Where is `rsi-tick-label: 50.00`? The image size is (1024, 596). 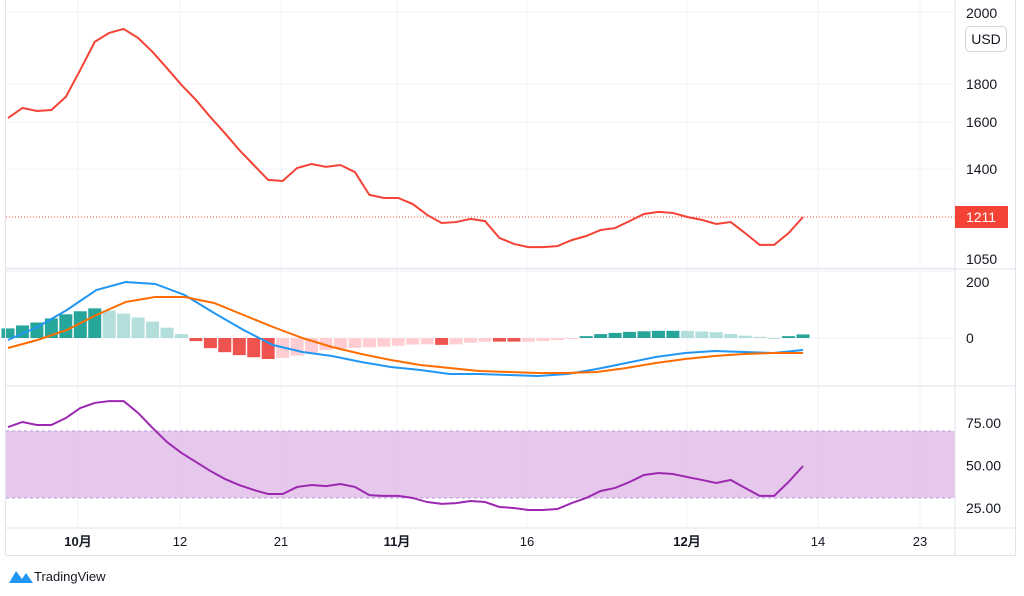 rsi-tick-label: 50.00 is located at coordinates (983, 466).